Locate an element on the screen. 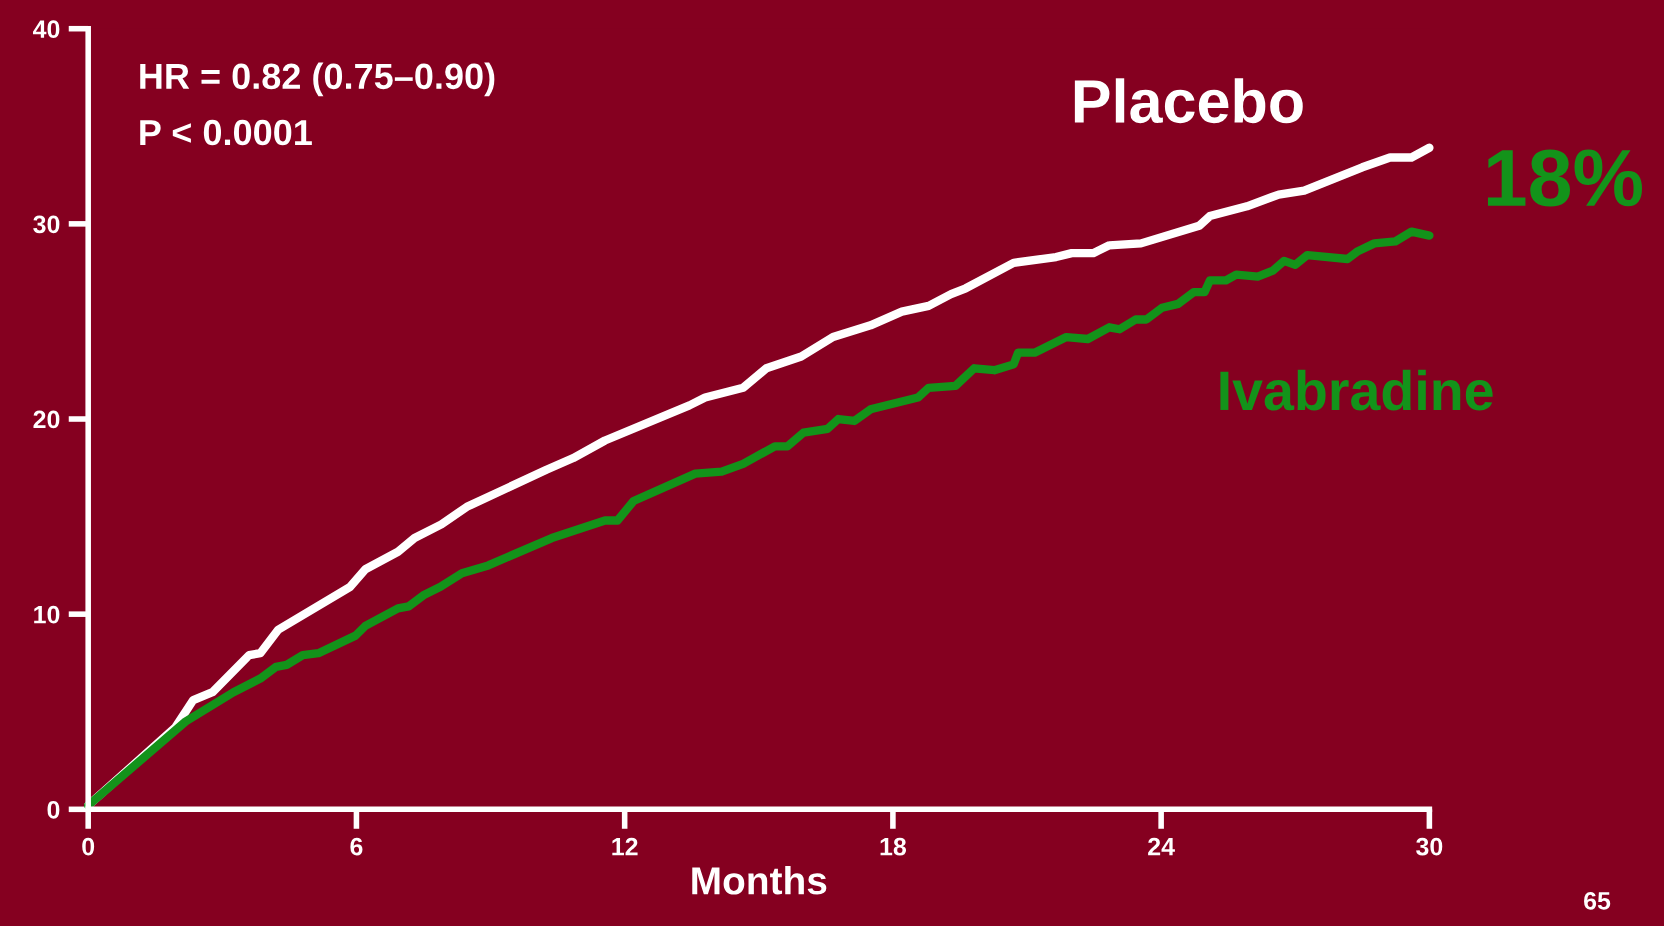 This screenshot has height=926, width=1664. series-label: Placebo is located at coordinates (1188, 101).